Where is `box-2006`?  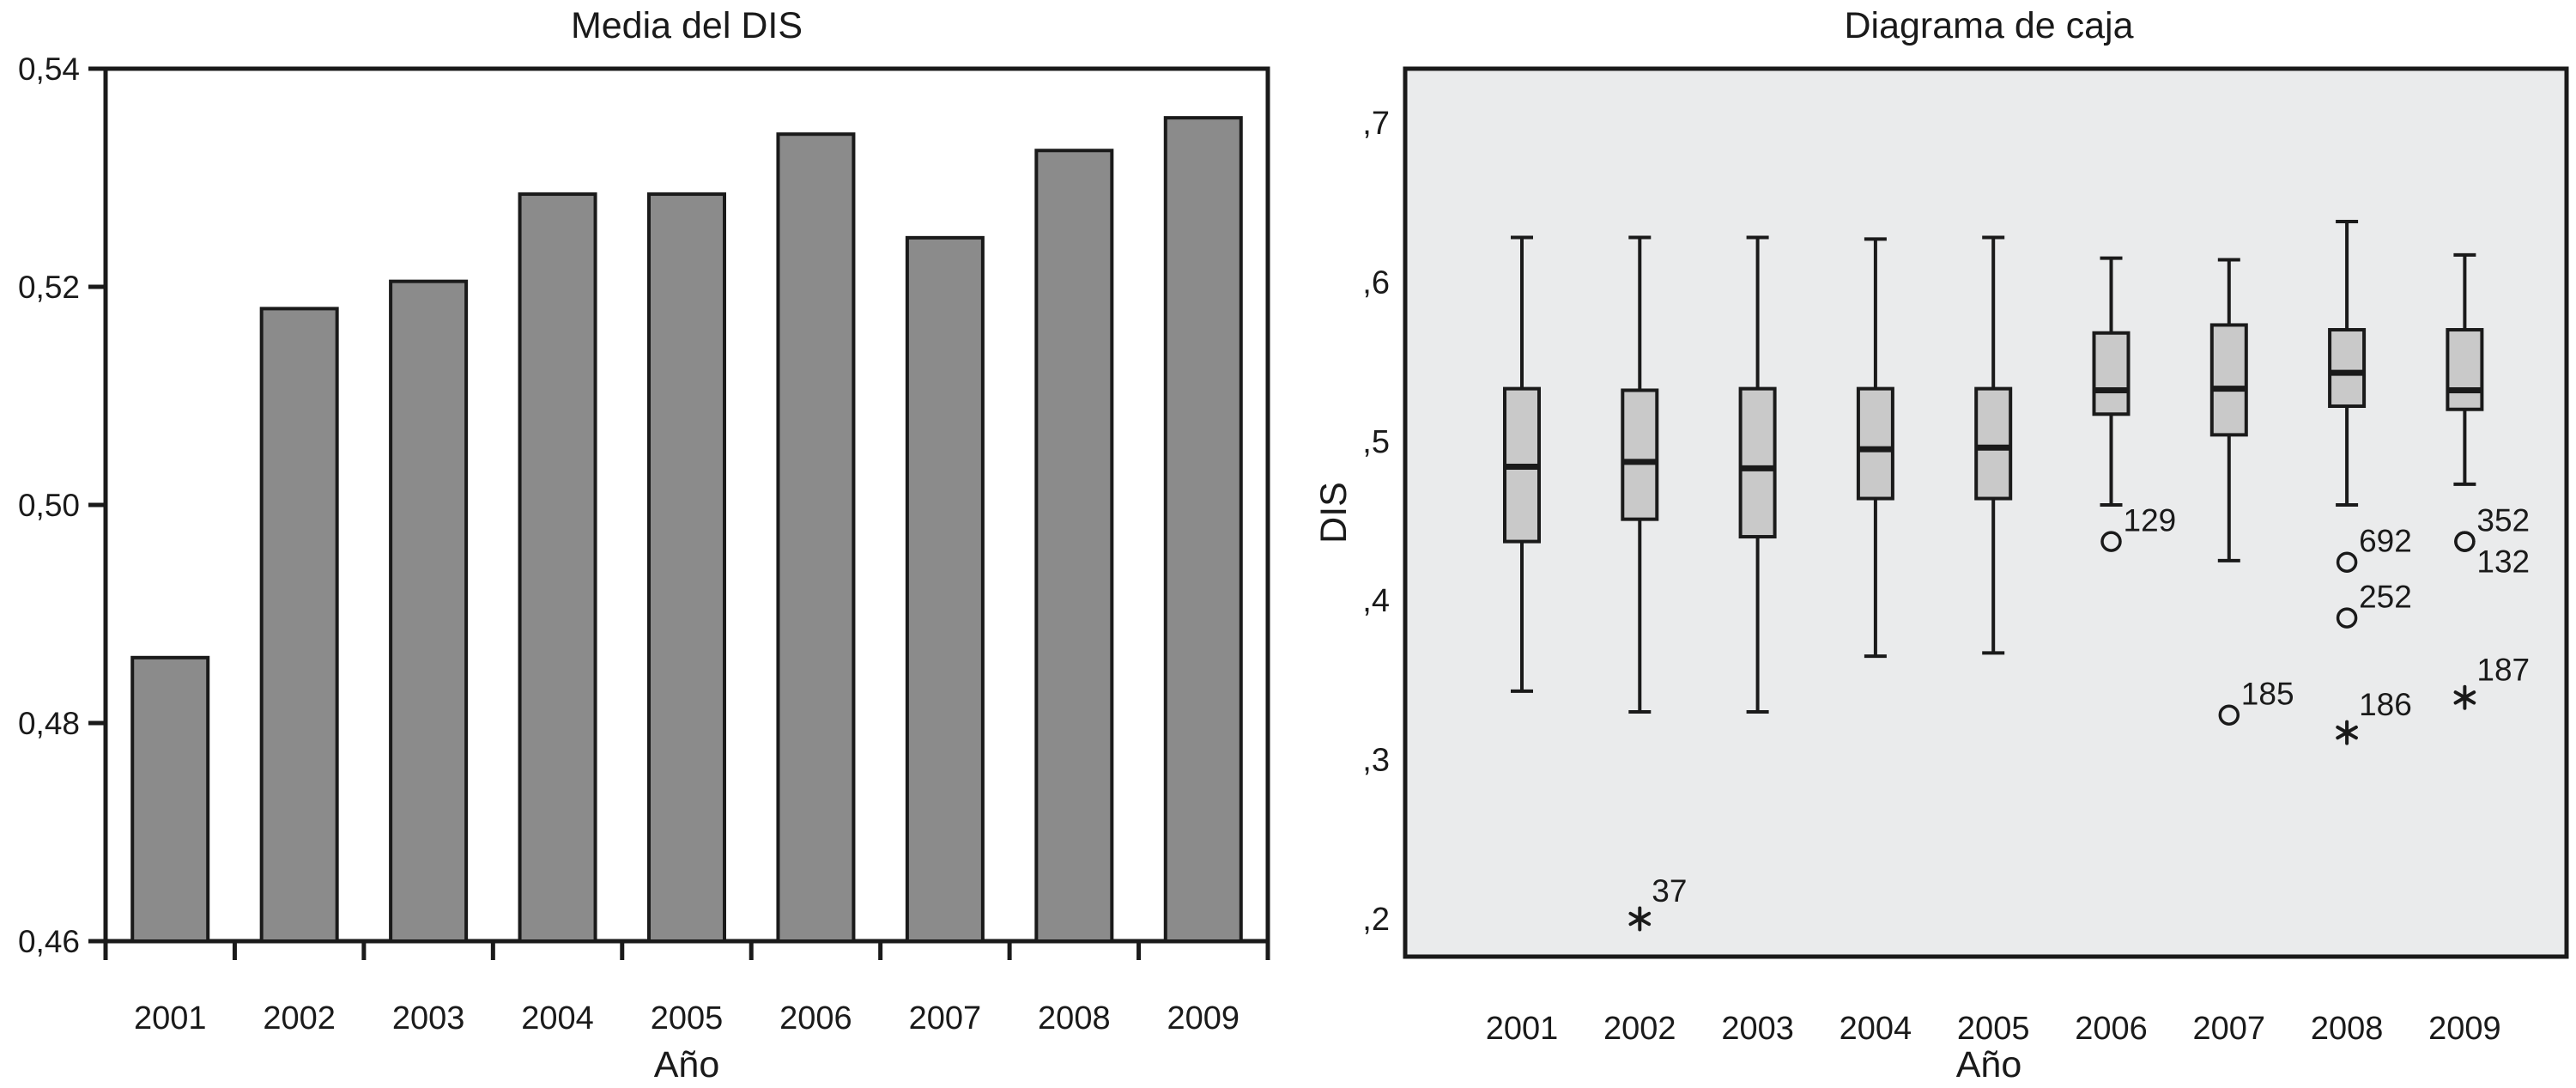
box-2006 is located at coordinates (2111, 404).